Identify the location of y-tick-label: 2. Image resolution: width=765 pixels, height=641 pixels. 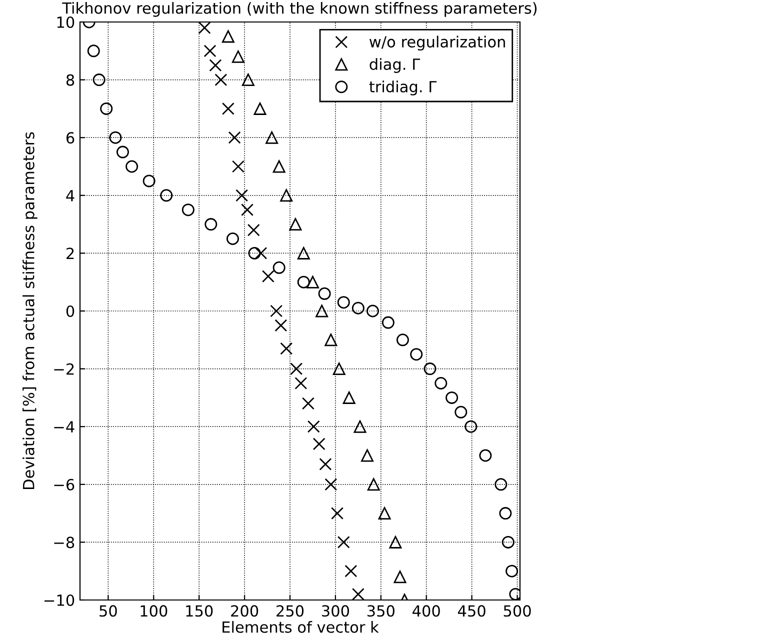
(70, 254).